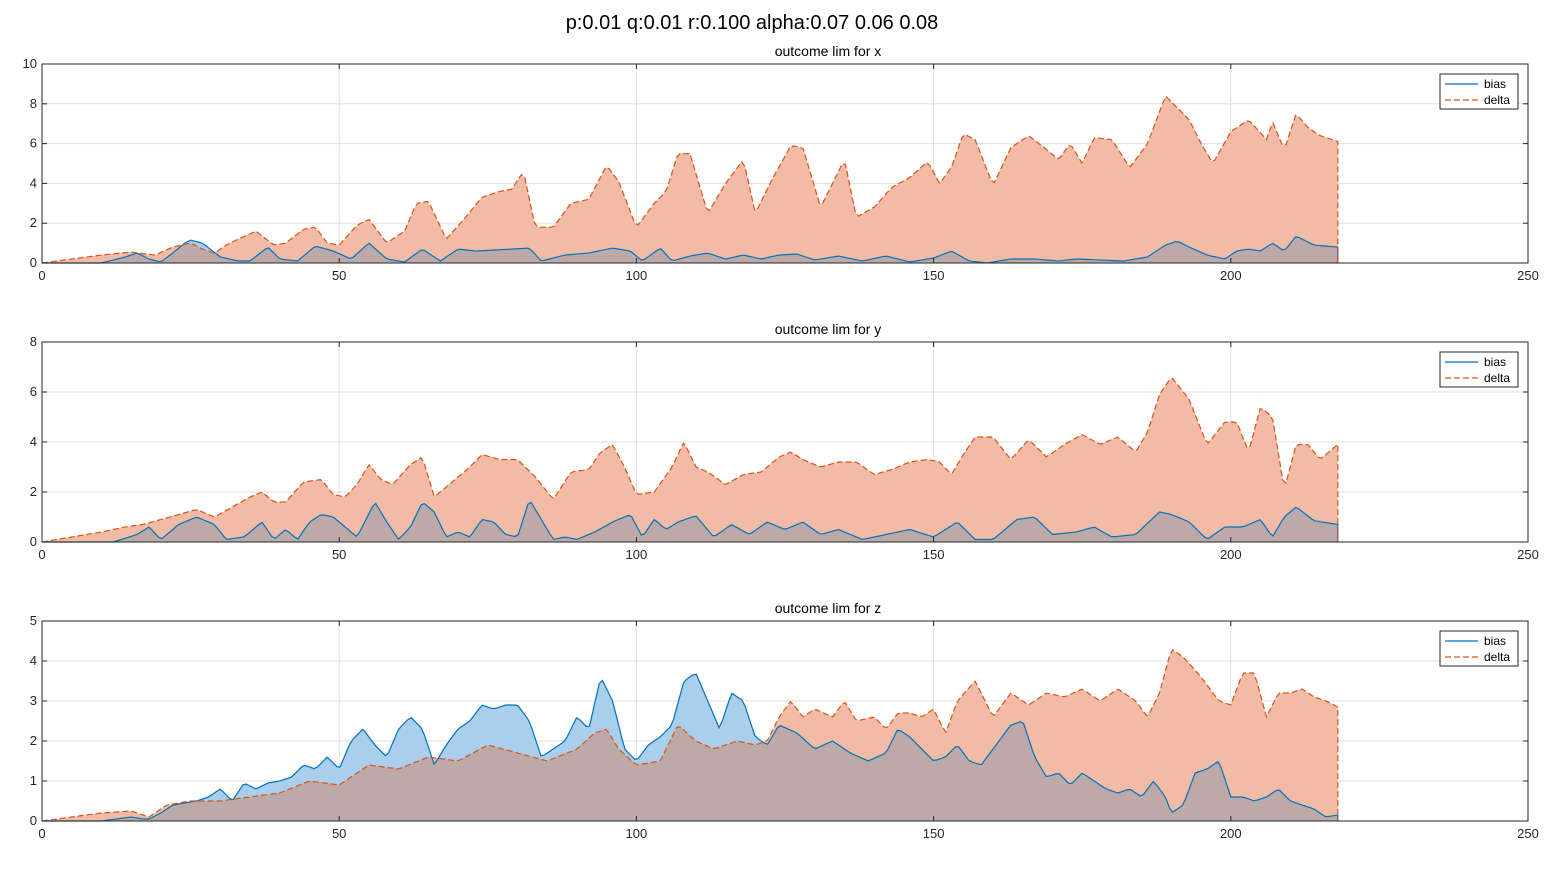 Image resolution: width=1565 pixels, height=870 pixels. Describe the element at coordinates (30, 63) in the screenshot. I see `y-tick-label: 10` at that location.